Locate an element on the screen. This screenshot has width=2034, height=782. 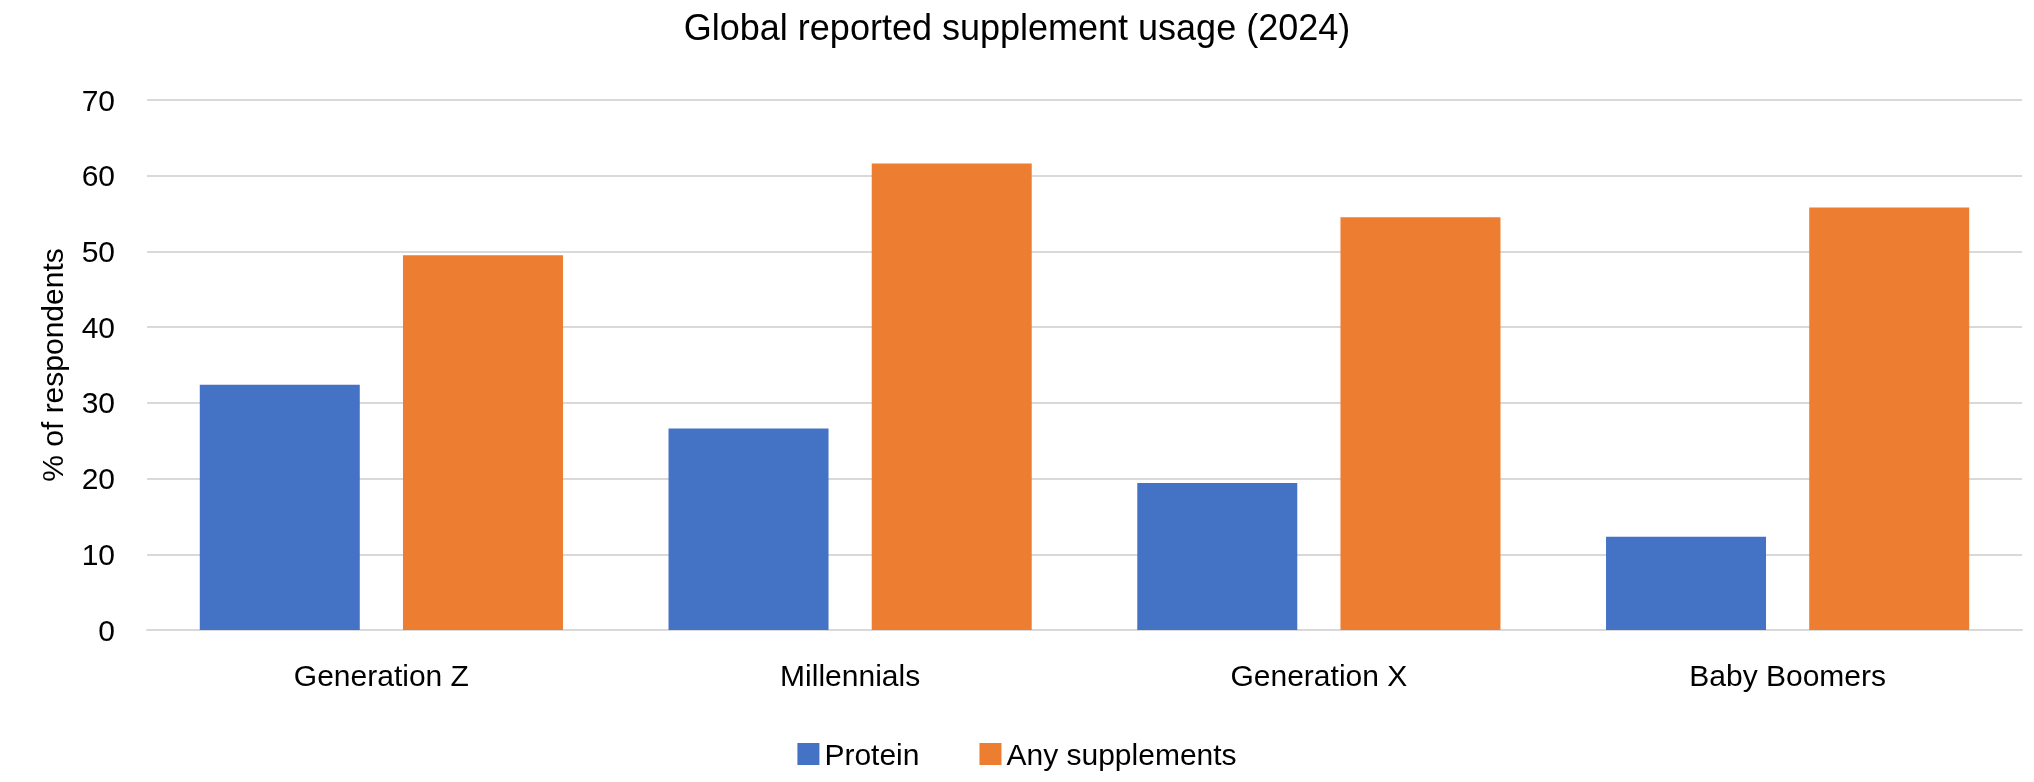
x-tick-label: Millennials is located at coordinates (850, 675).